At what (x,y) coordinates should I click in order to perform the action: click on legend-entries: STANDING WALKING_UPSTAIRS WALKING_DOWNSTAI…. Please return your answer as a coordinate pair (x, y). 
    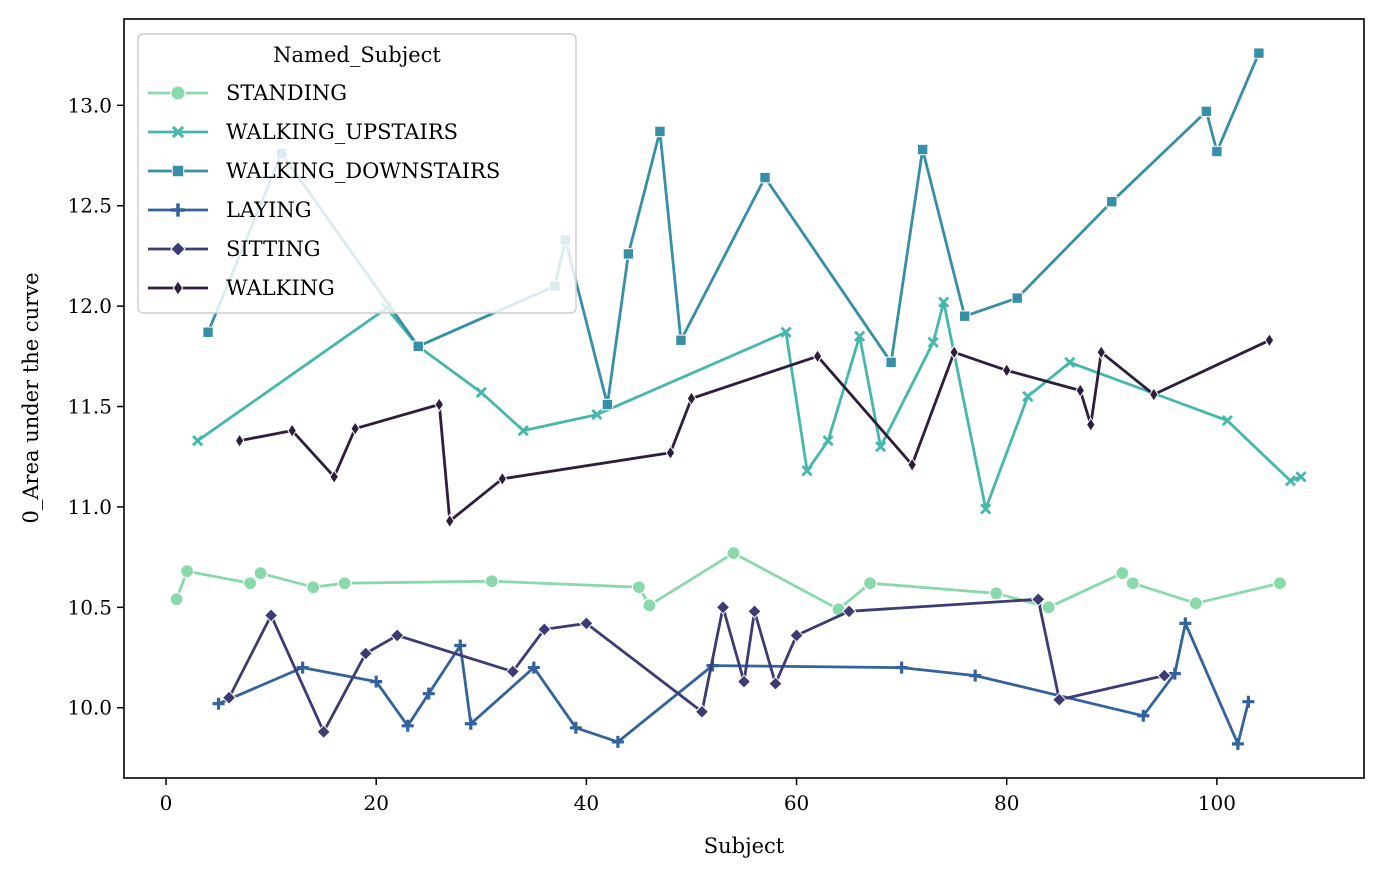
    Looking at the image, I should click on (324, 190).